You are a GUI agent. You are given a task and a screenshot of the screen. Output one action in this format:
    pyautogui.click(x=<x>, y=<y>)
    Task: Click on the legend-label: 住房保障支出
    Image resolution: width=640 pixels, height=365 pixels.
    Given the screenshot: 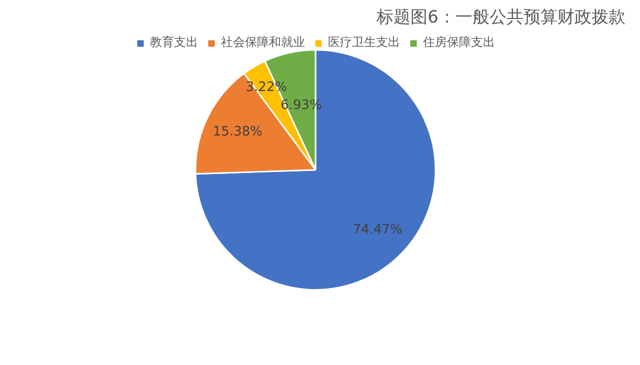 What is the action you would take?
    pyautogui.click(x=459, y=42)
    